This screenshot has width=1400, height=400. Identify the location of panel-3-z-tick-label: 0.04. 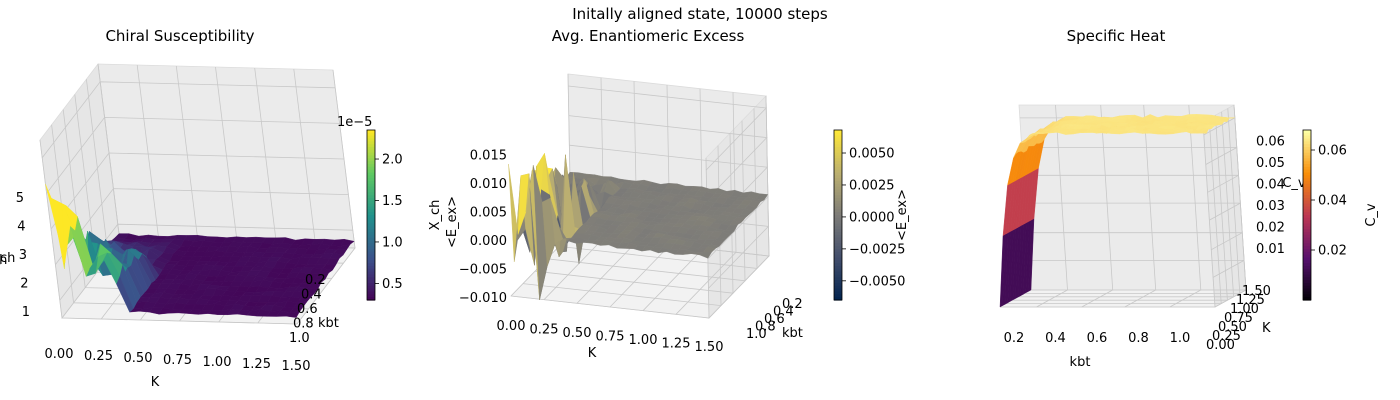
(1270, 185).